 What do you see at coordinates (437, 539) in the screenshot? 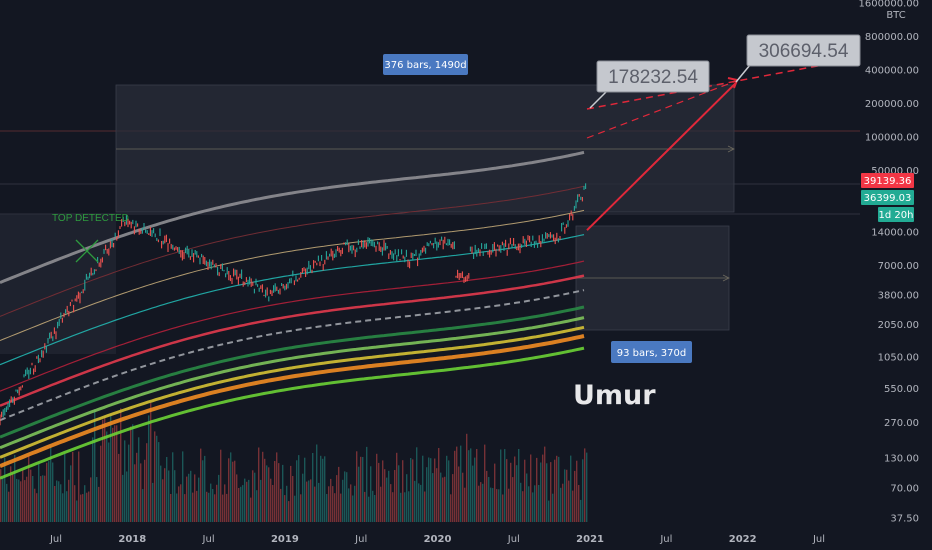
I see `time-axis: Jul 2018 Jul 2019 Jul 2020 Jul 2021 Jul 2022 Jul` at bounding box center [437, 539].